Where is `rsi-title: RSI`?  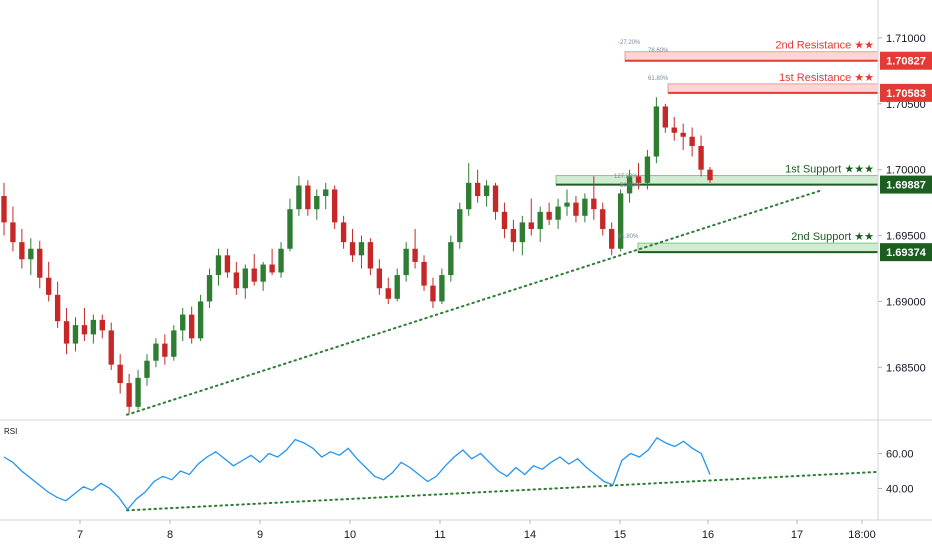
rsi-title: RSI is located at coordinates (10, 431).